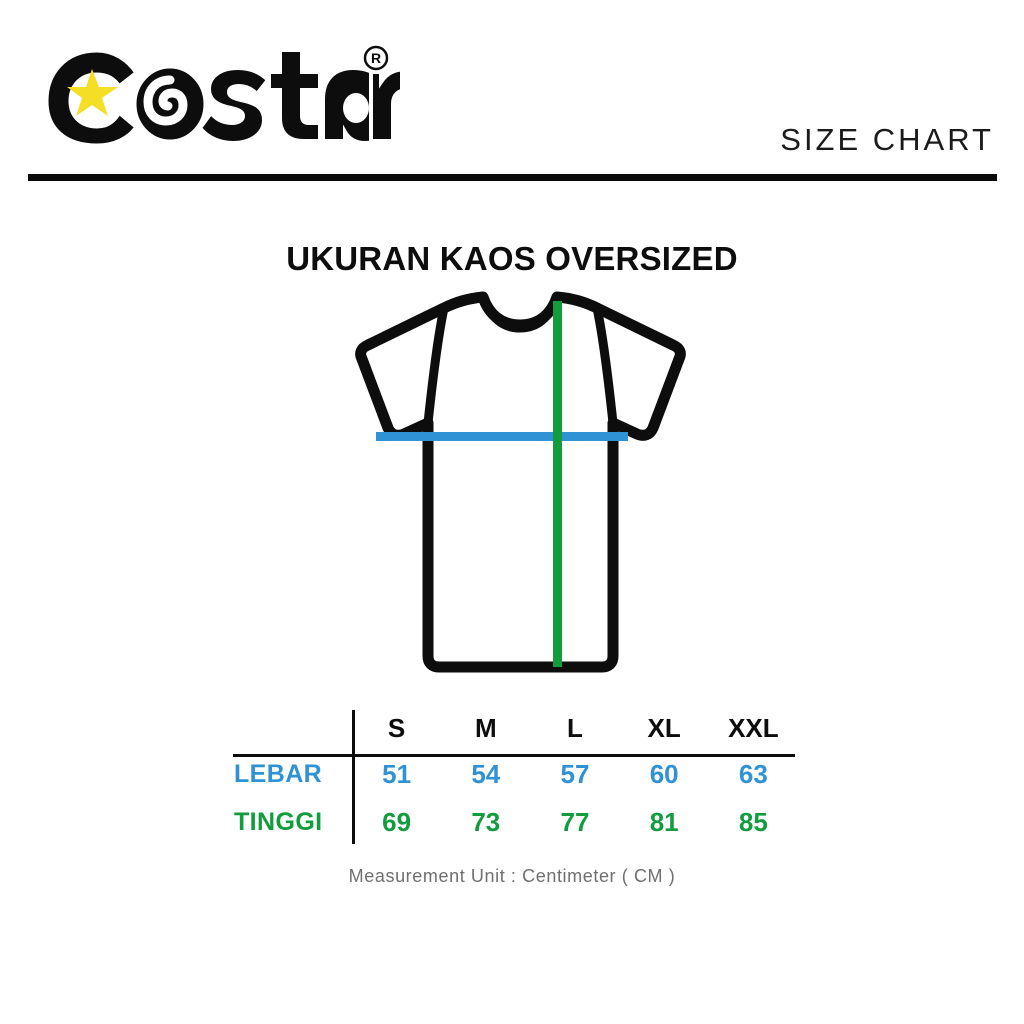 The image size is (1024, 1024). What do you see at coordinates (502, 436) in the screenshot?
I see `lebar-measure-line` at bounding box center [502, 436].